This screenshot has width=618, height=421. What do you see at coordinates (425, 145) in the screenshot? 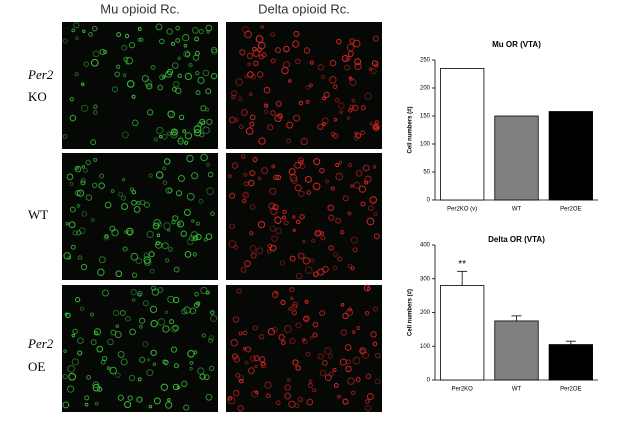
I see `y-tick-label: 100` at bounding box center [425, 145].